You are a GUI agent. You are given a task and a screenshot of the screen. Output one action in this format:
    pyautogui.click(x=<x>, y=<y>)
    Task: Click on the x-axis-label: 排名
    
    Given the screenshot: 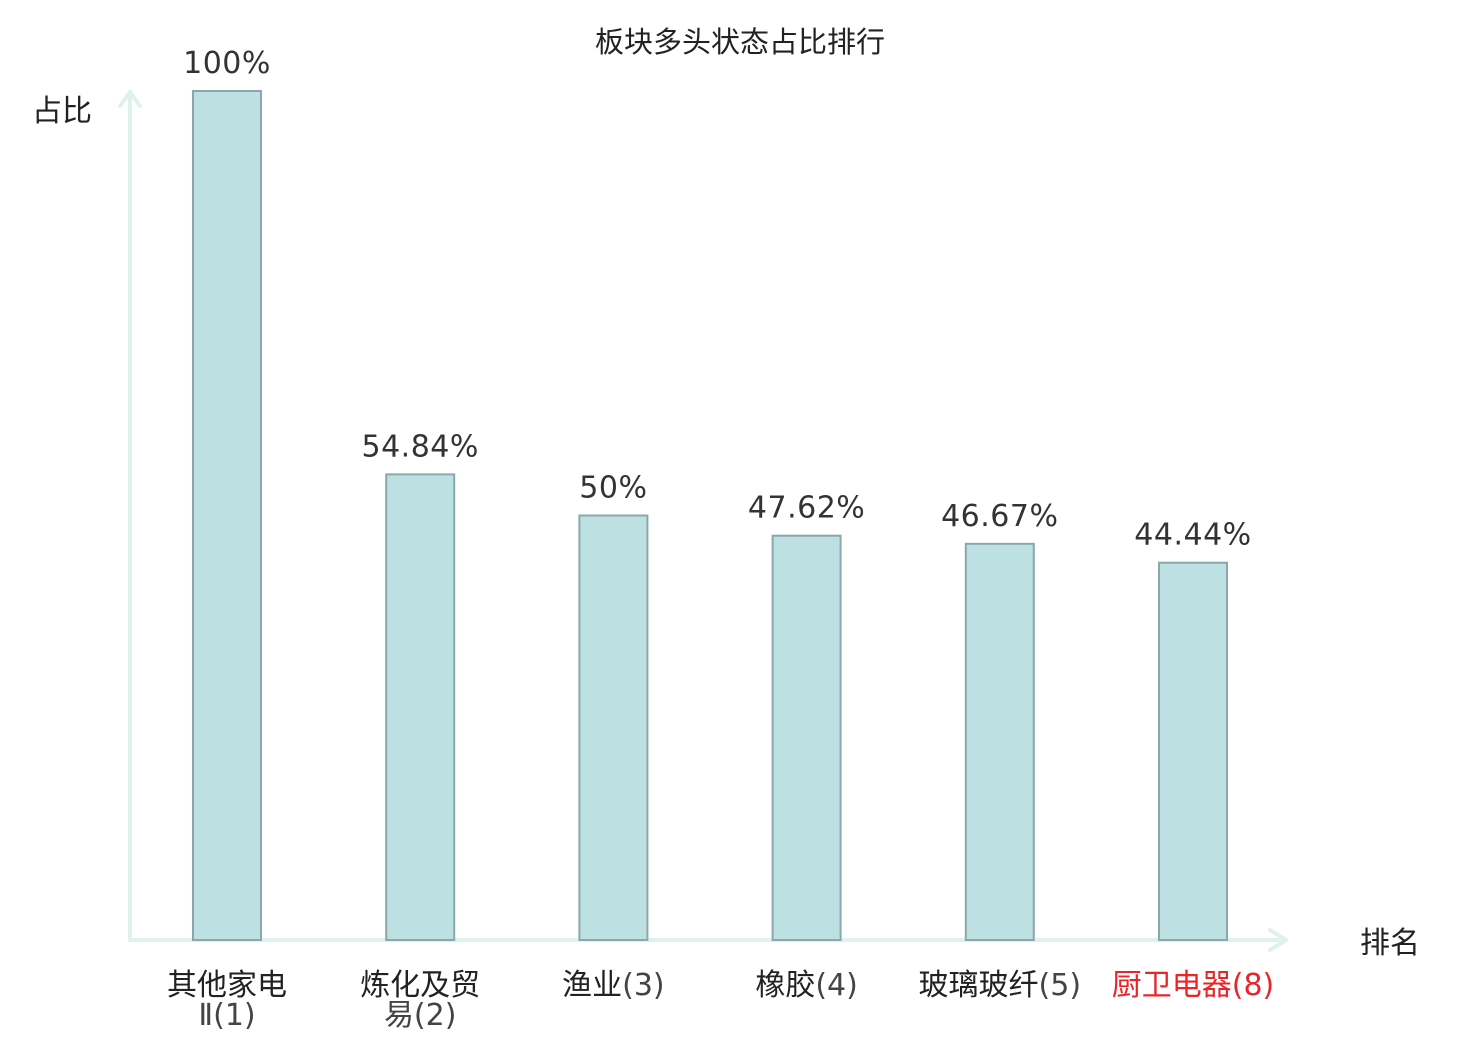 What is the action you would take?
    pyautogui.click(x=1390, y=943)
    